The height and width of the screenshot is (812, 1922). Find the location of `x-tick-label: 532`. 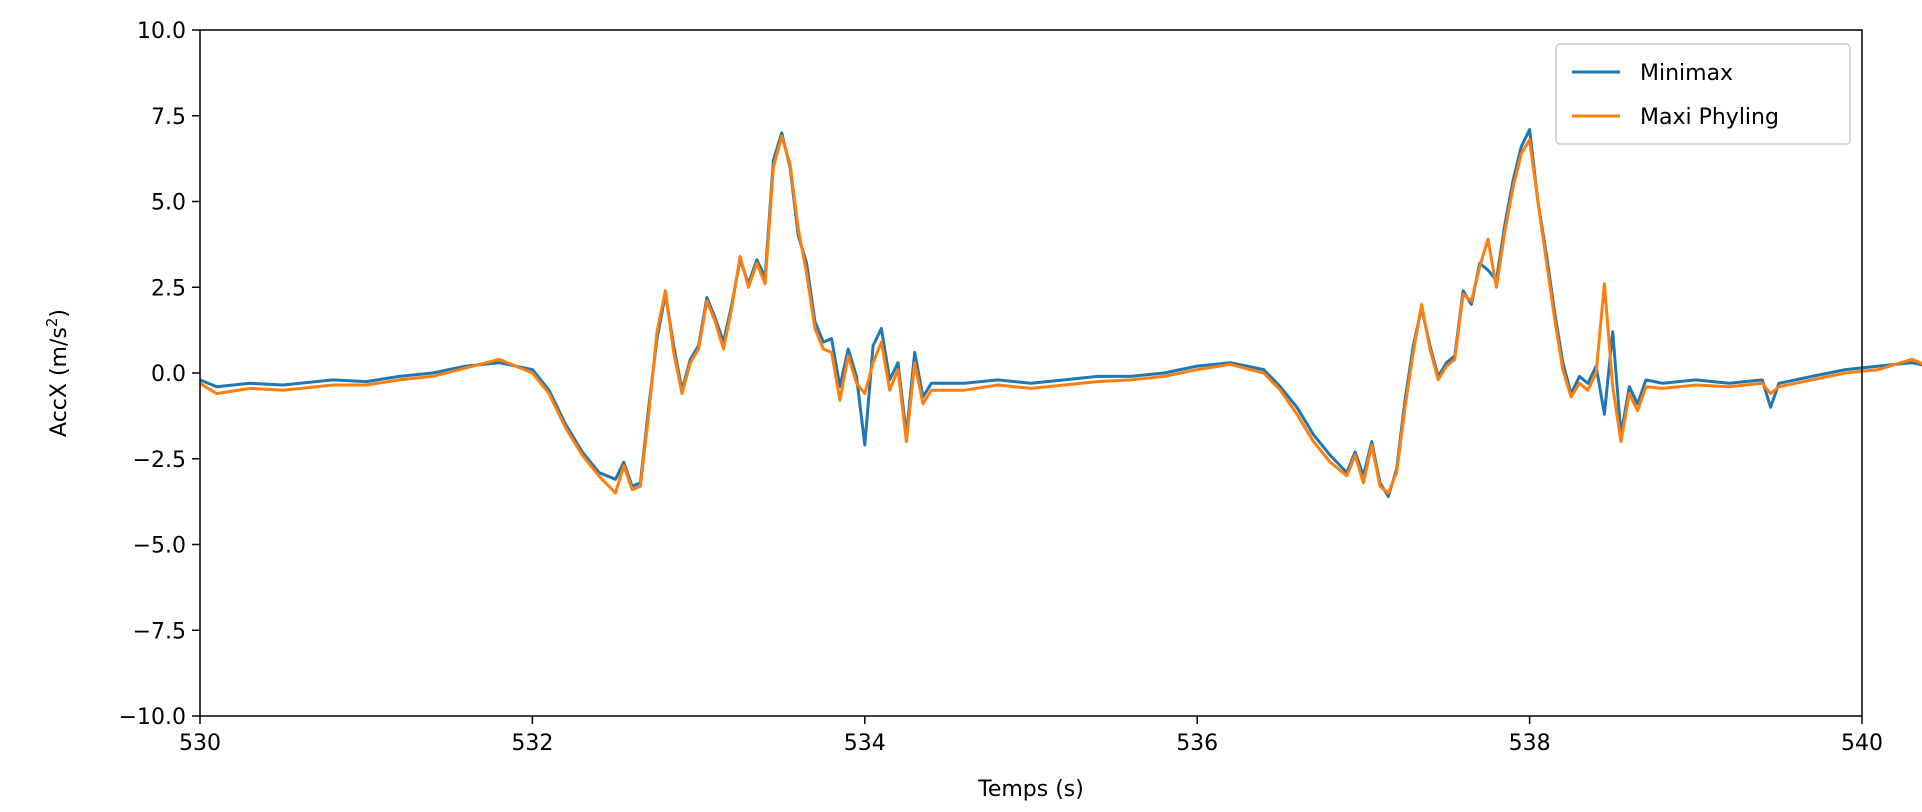

x-tick-label: 532 is located at coordinates (532, 743).